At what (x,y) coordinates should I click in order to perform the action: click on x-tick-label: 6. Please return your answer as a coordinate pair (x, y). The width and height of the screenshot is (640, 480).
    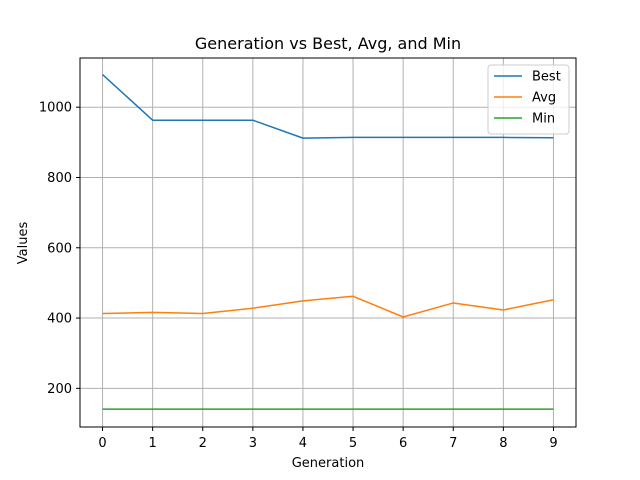
    Looking at the image, I should click on (403, 443).